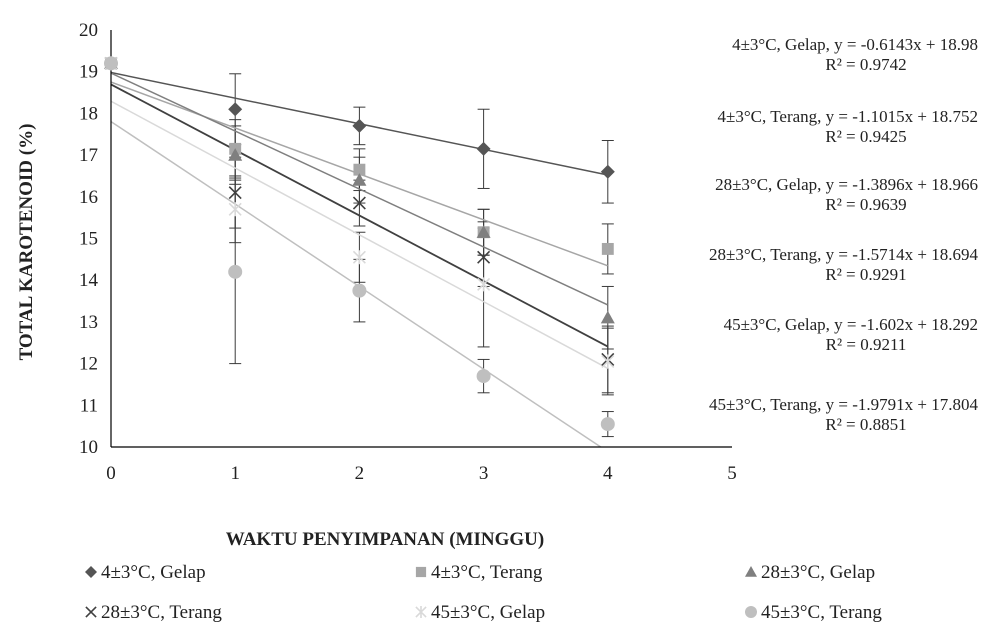  I want to click on x-axis-title: WAKTU PENYIMPANAN (MINGGU), so click(385, 539).